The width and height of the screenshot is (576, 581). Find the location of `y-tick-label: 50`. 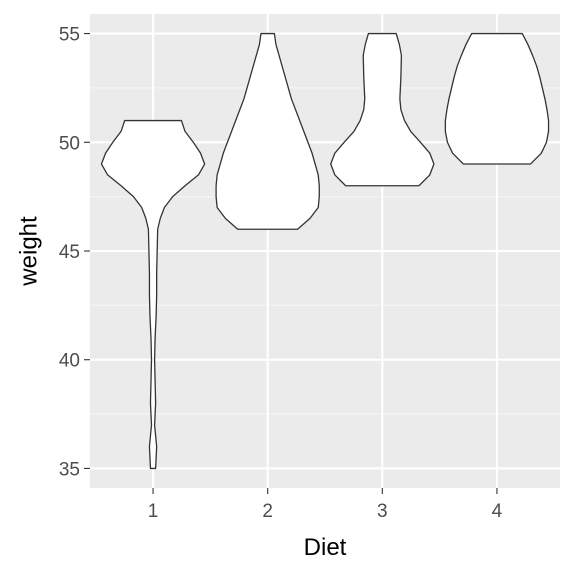

y-tick-label: 50 is located at coordinates (69, 143).